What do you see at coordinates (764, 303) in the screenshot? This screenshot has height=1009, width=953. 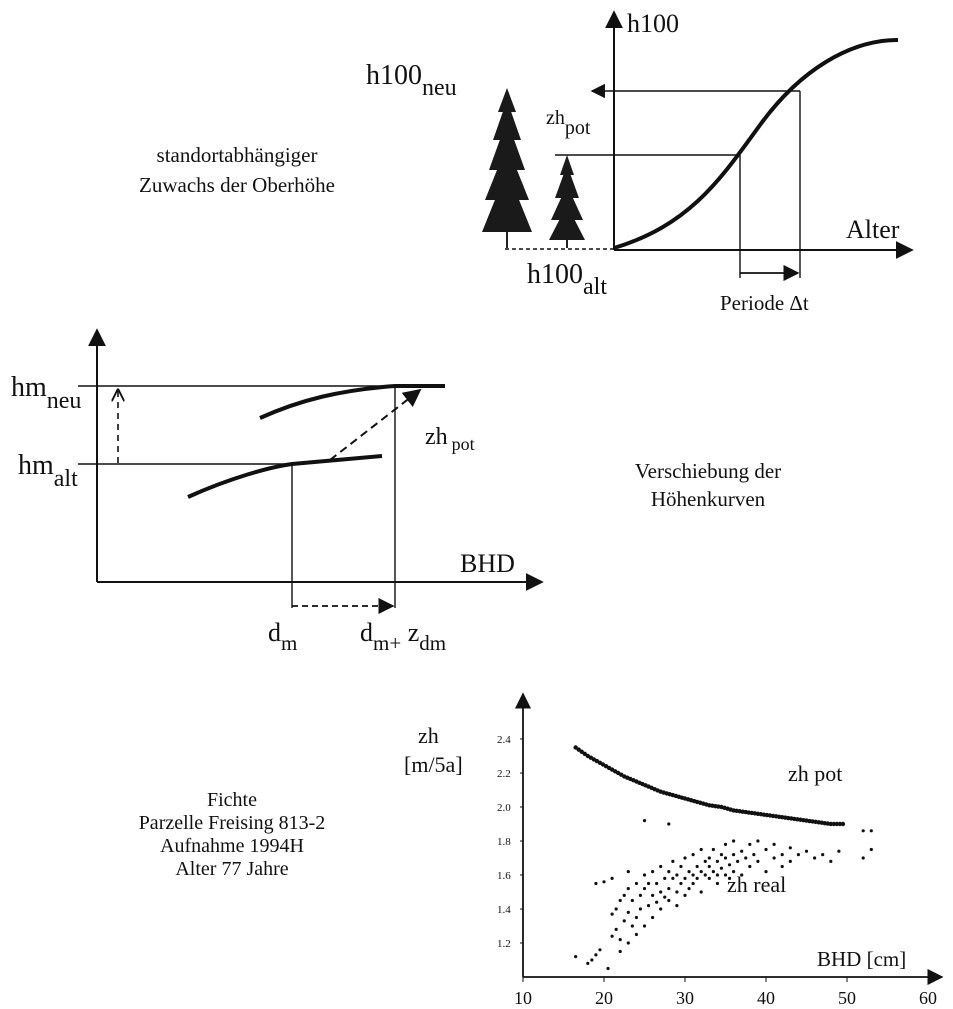 I see `period-label: Periode Δt` at bounding box center [764, 303].